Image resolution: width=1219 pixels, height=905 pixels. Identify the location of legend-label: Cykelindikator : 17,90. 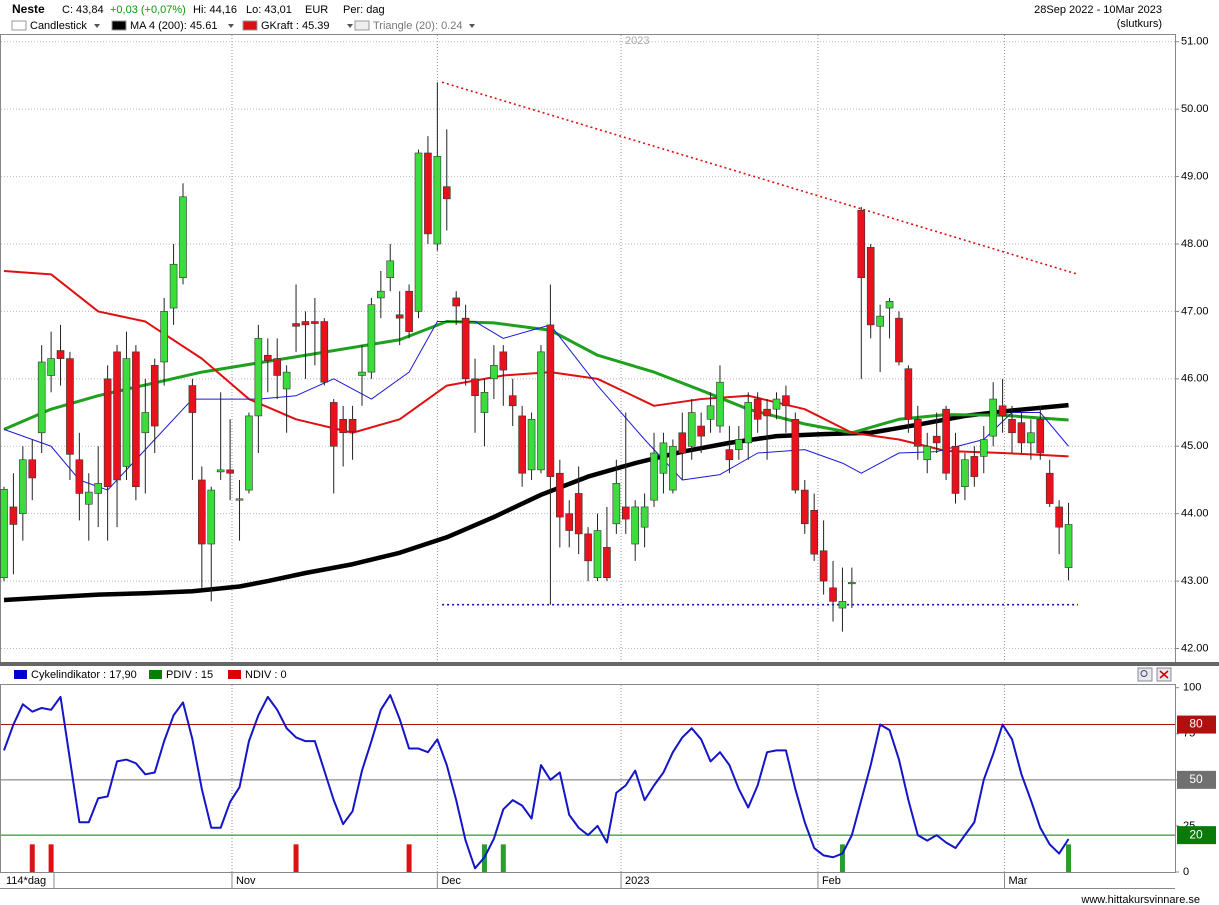
(84, 675).